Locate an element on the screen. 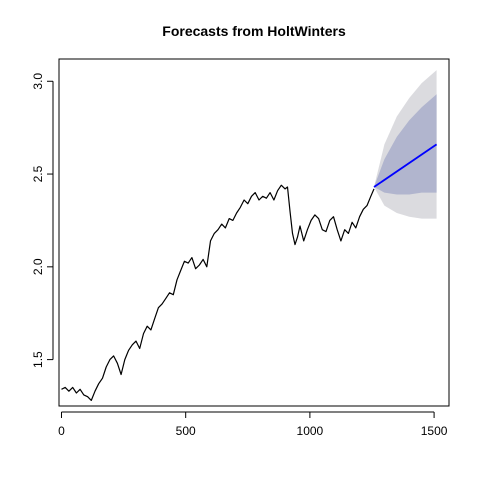 This screenshot has height=480, width=480. x-tick-label: 0 is located at coordinates (61, 431).